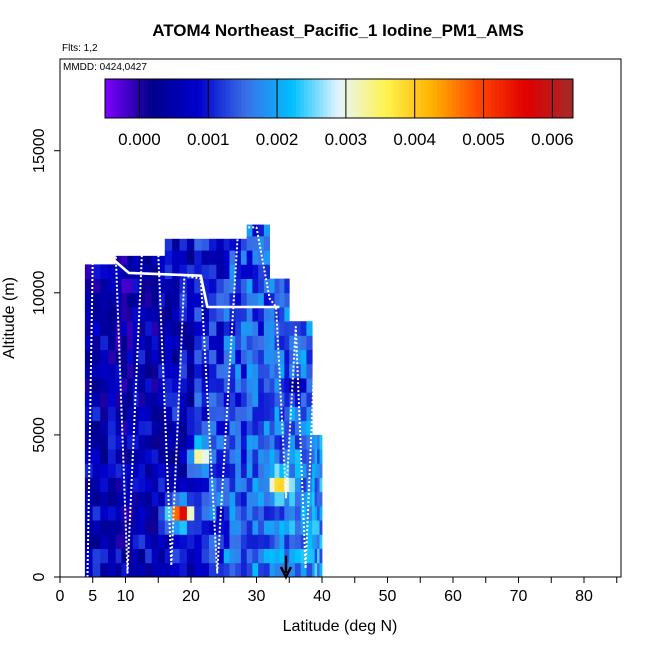 Image resolution: width=650 pixels, height=650 pixels. I want to click on arrow-head, so click(286, 573).